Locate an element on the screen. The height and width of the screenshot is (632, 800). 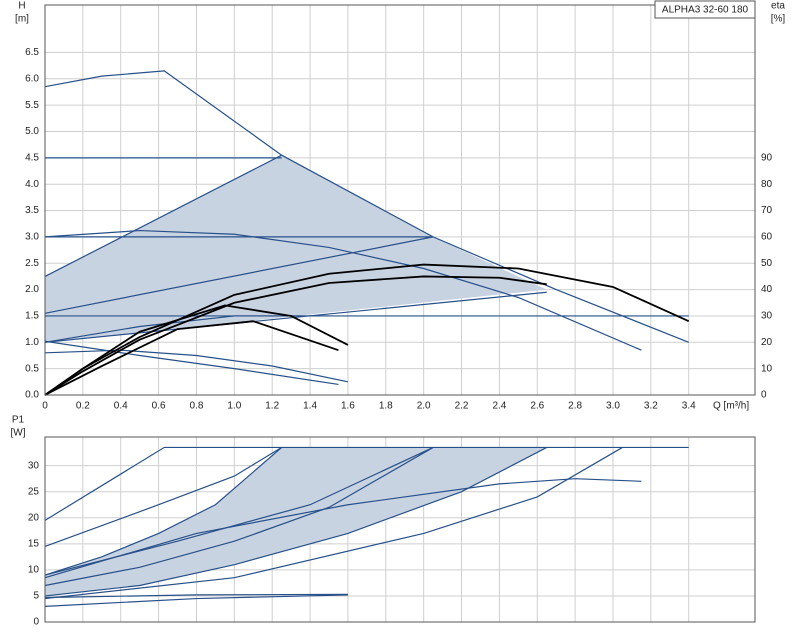
x-tick-label: 3.0 is located at coordinates (613, 406).